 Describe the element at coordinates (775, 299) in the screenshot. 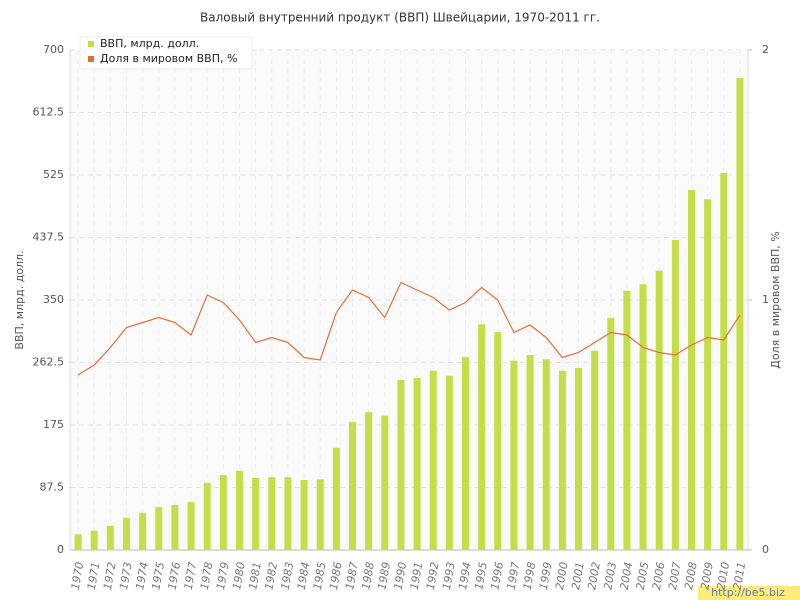

I see `y2-axis-label: Доля в мировом ВВП, %` at that location.